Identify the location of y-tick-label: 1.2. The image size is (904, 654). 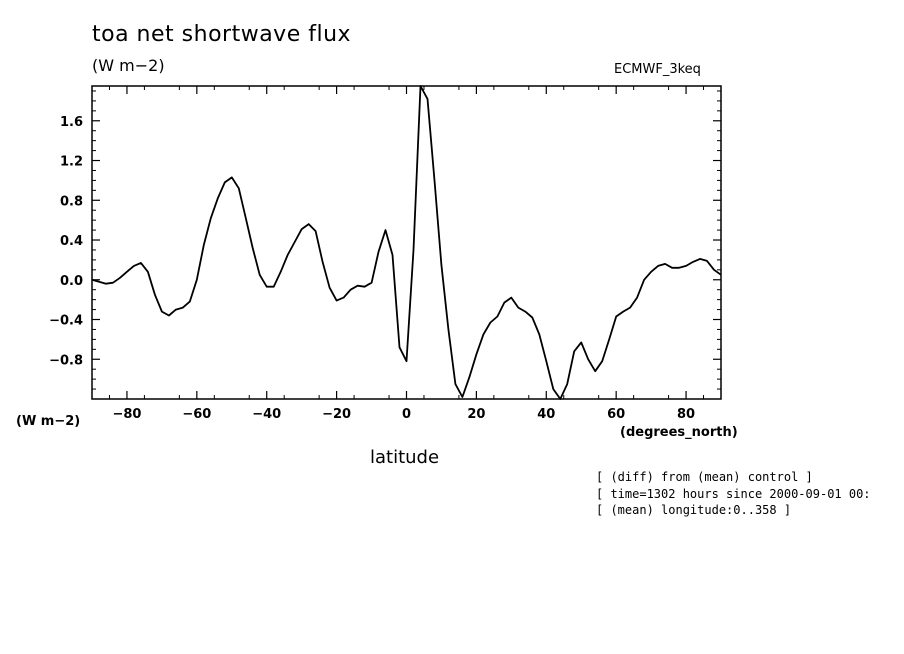
(71, 162).